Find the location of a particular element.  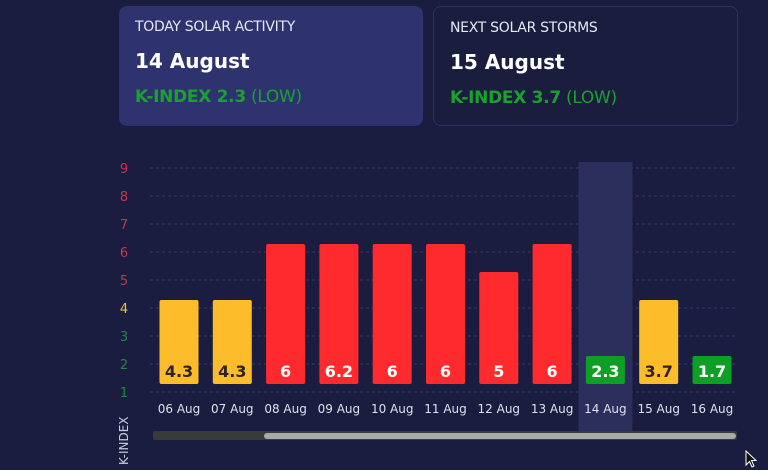

x-tick-label: 09 Aug is located at coordinates (339, 409).